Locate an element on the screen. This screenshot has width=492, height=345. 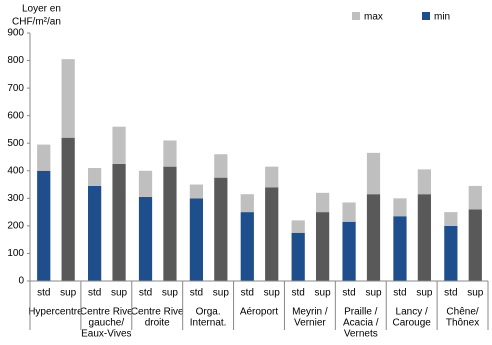
y-tick-label: 700 is located at coordinates (15, 88).